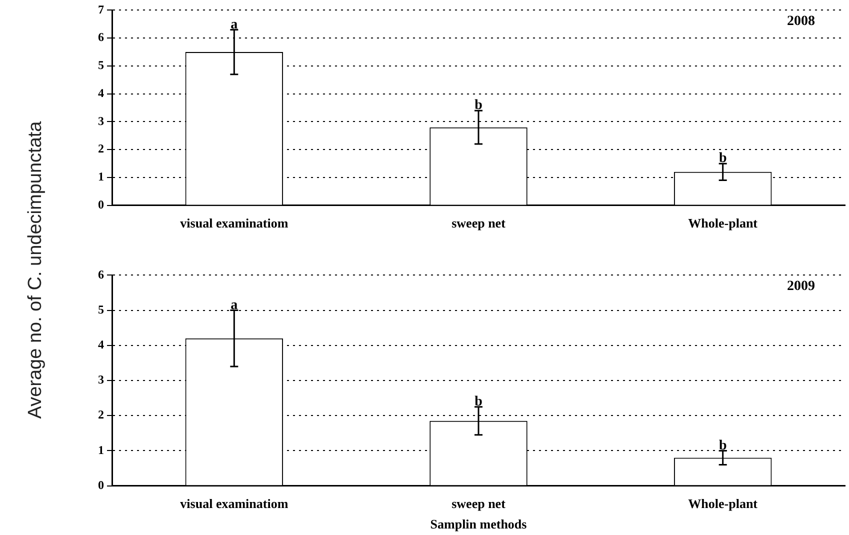 Image resolution: width=849 pixels, height=535 pixels. I want to click on x-axis-title: Samplin methods, so click(478, 524).